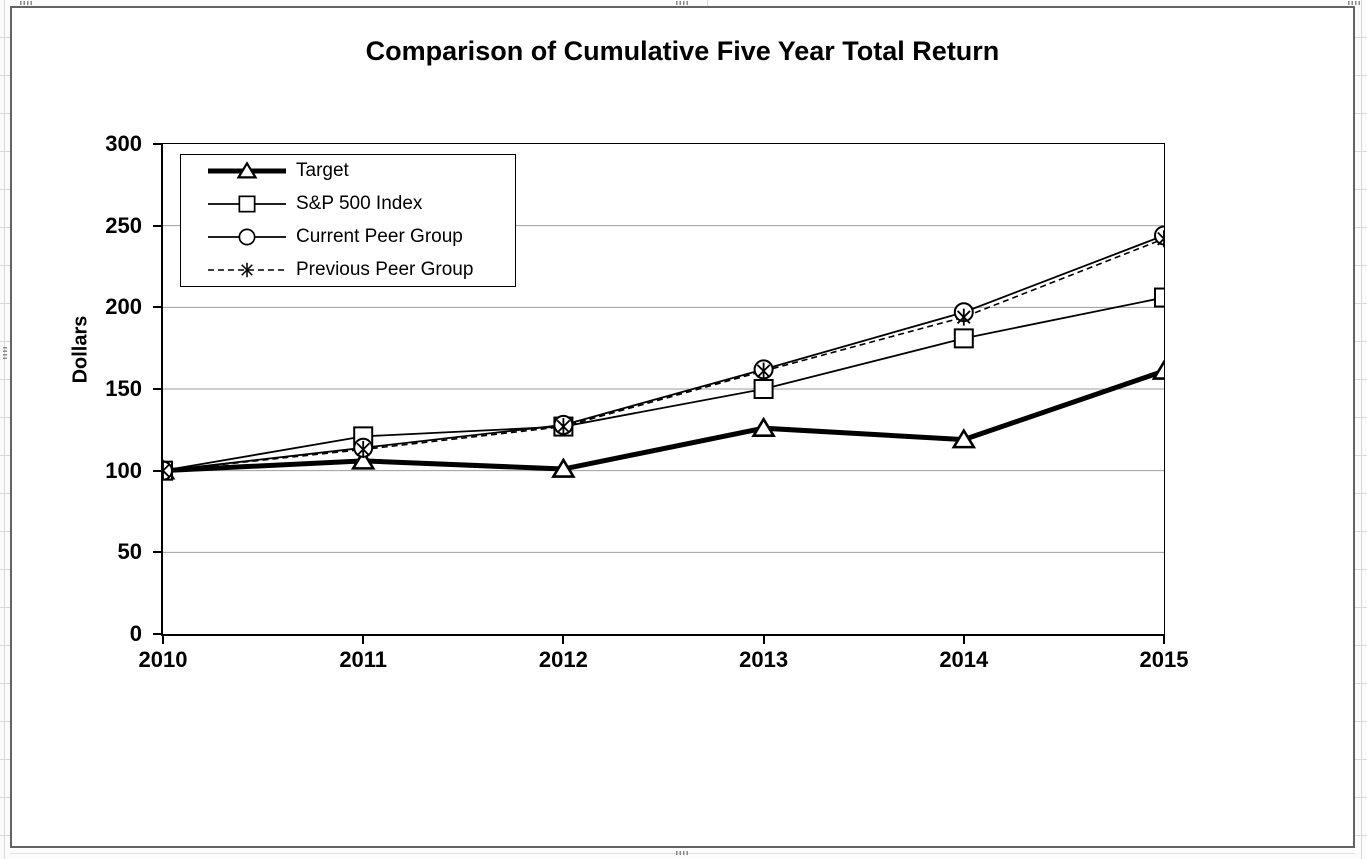 The height and width of the screenshot is (859, 1367). I want to click on y-axis-tick-label: 0, so click(135, 633).